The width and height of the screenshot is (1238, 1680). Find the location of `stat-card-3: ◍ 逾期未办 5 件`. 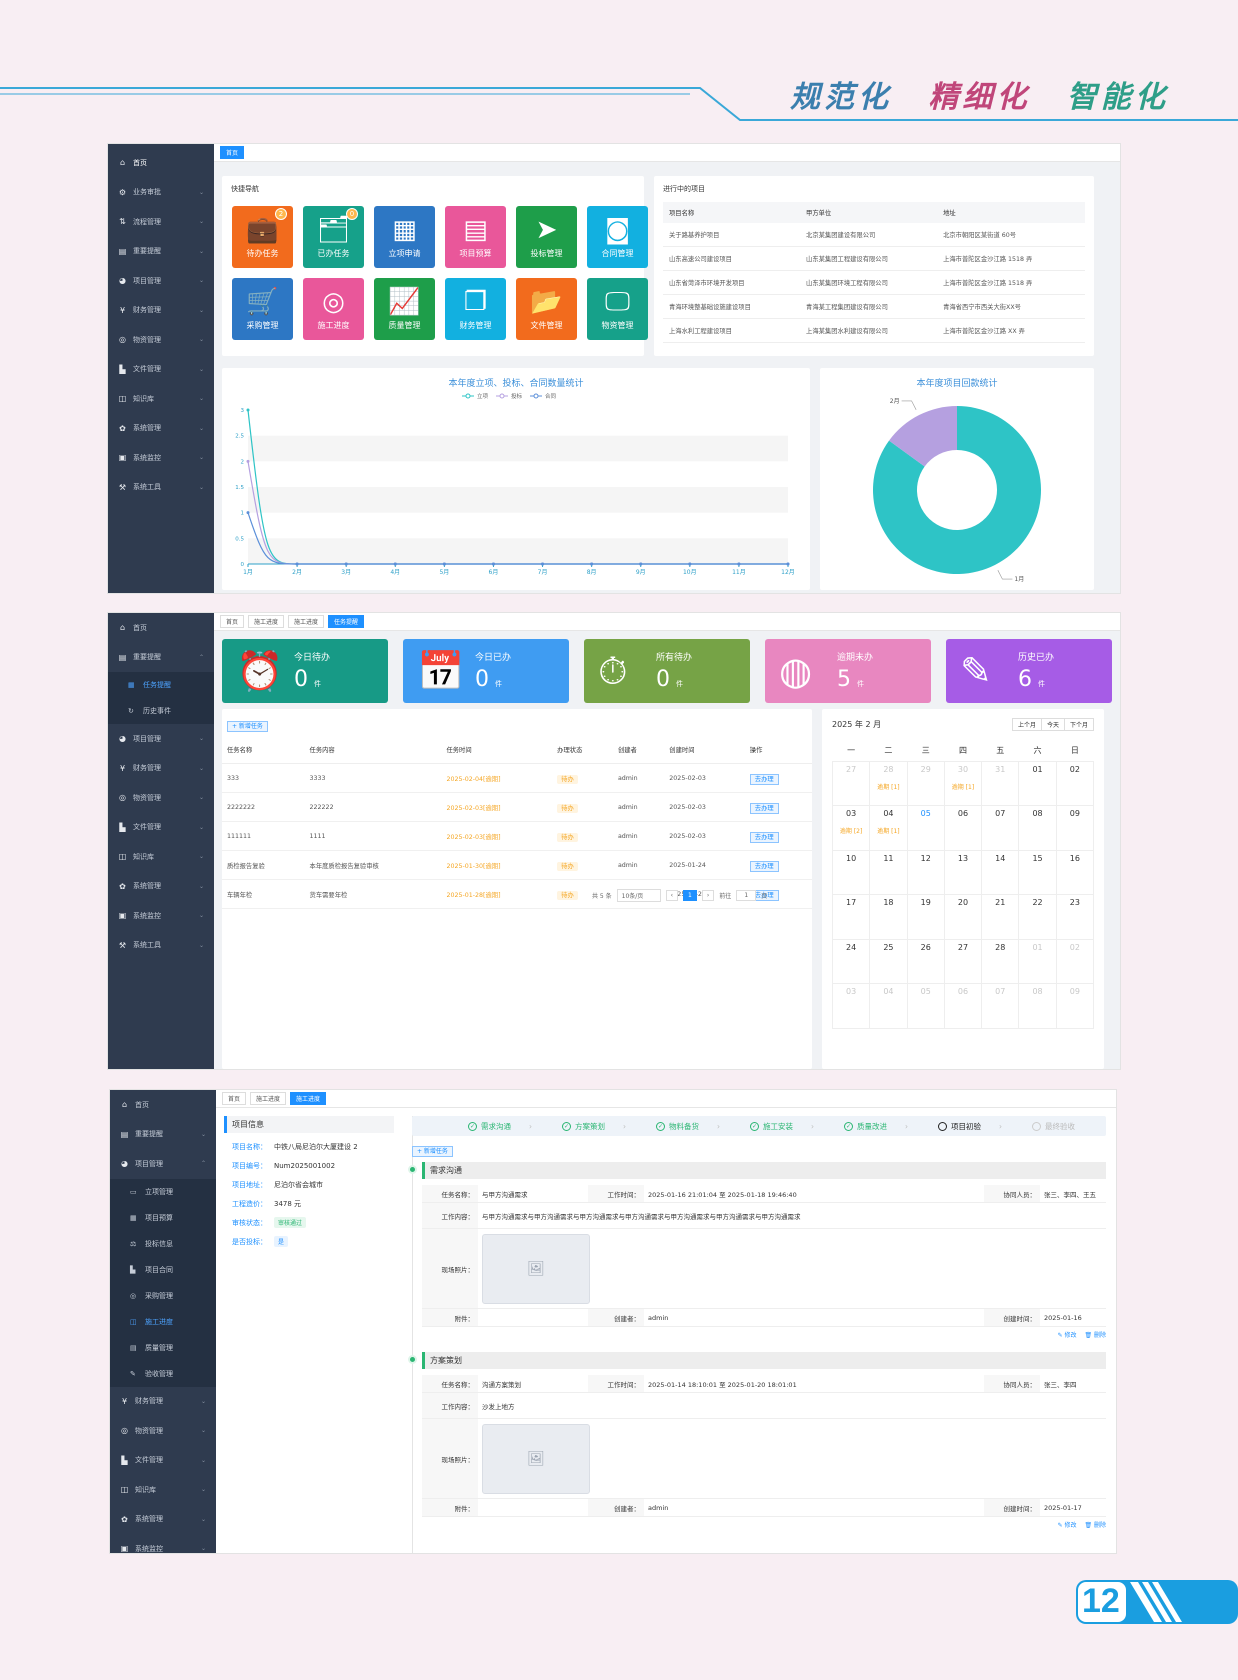

stat-card-3: ◍ 逾期未办 5 件 is located at coordinates (848, 671).